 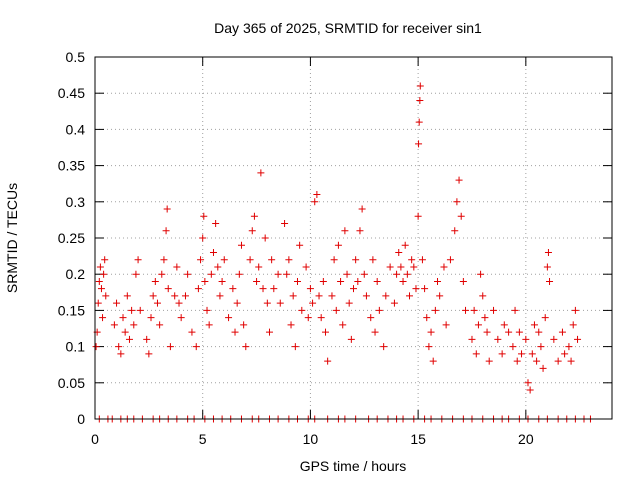 I want to click on y-tick-label: 0.25, so click(x=71, y=238).